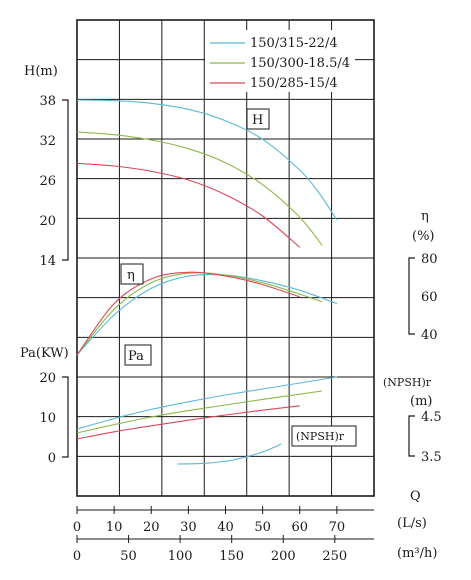 The width and height of the screenshot is (471, 580). Describe the element at coordinates (417, 553) in the screenshot. I see `x-axis-unit-m3h: (m³/h)` at that location.